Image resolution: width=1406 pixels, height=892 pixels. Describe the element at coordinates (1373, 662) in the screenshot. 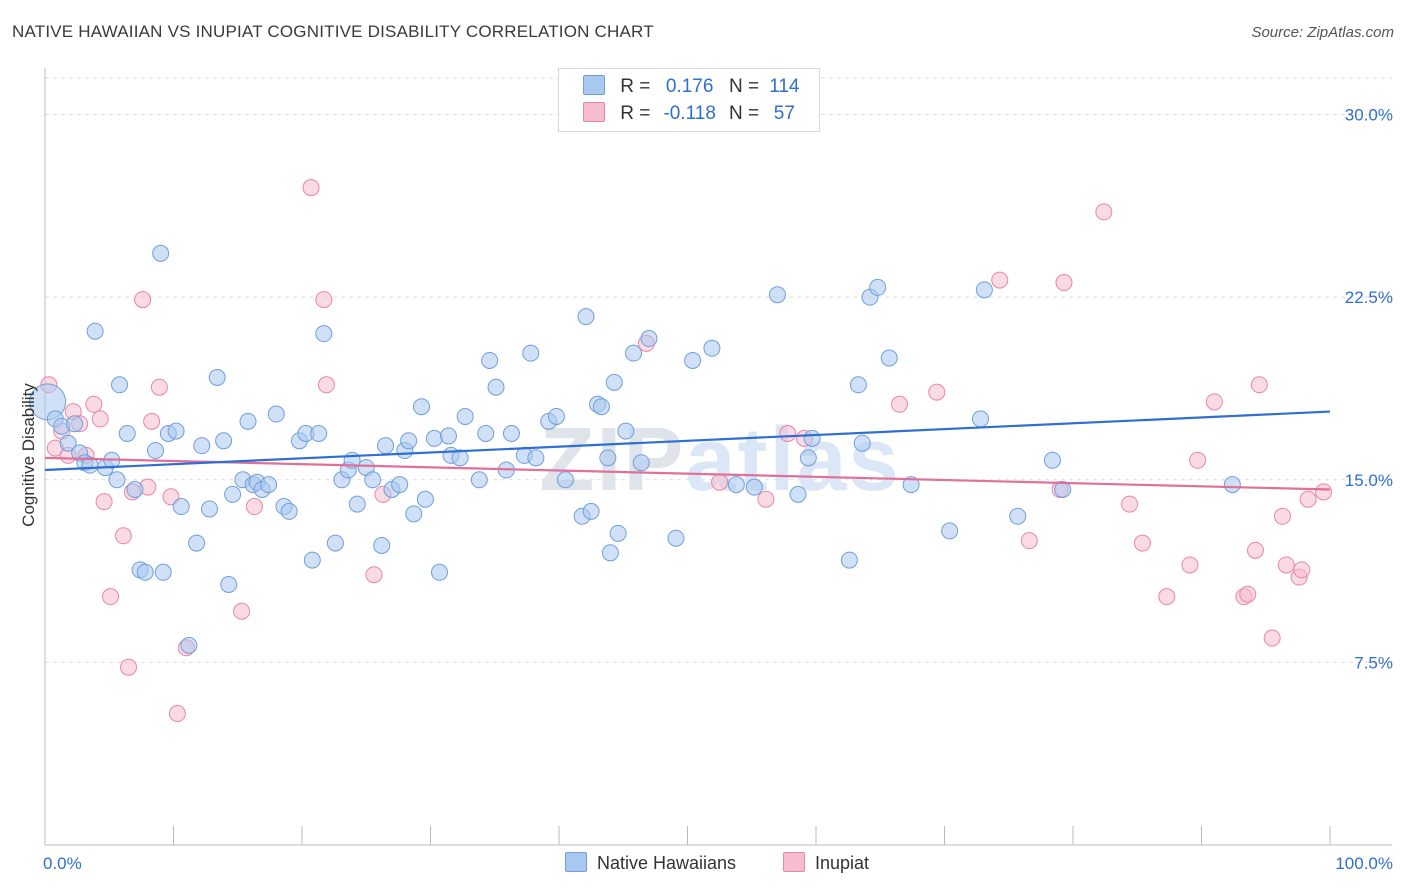

I see `y-tick-label: 7.5%` at that location.